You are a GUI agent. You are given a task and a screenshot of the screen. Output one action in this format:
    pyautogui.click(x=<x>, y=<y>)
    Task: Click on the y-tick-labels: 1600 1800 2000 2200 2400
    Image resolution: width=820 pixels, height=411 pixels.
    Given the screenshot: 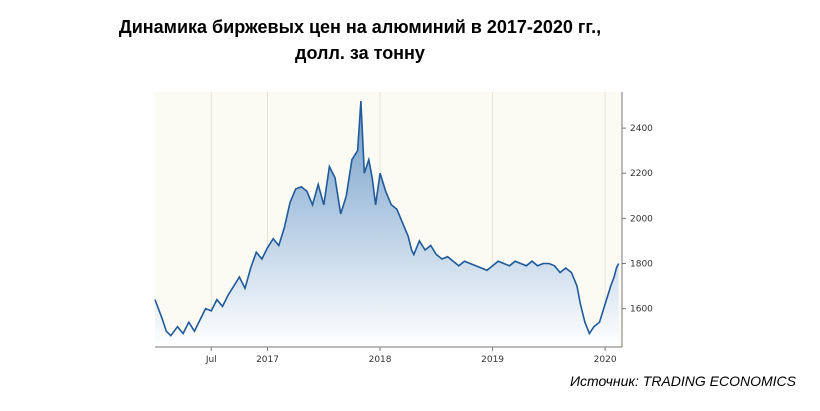 What is the action you would take?
    pyautogui.click(x=637, y=219)
    